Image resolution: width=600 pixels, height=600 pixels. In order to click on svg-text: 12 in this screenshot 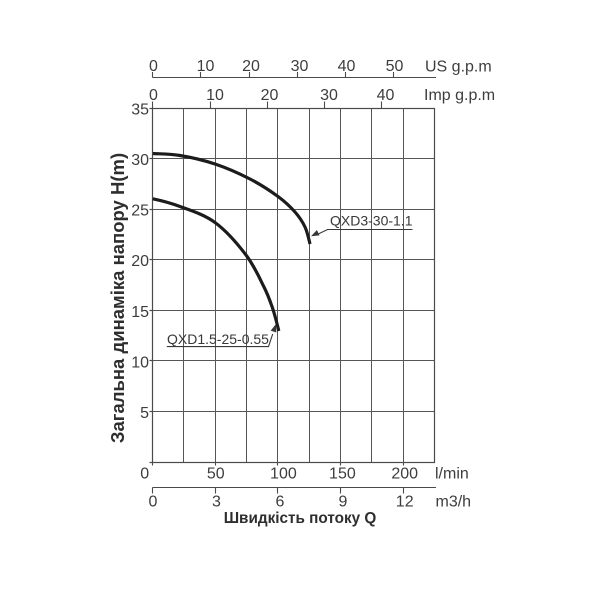, I will do `click(405, 502)`.